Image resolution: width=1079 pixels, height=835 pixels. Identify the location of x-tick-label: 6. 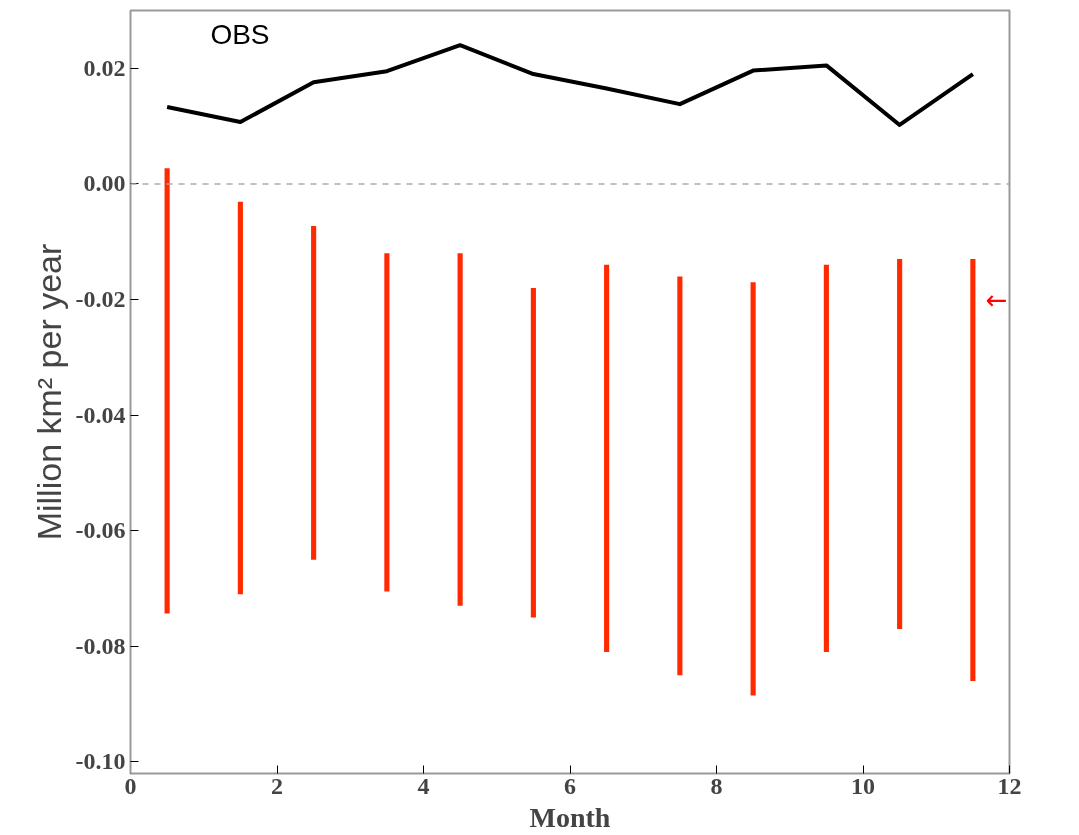
(570, 785).